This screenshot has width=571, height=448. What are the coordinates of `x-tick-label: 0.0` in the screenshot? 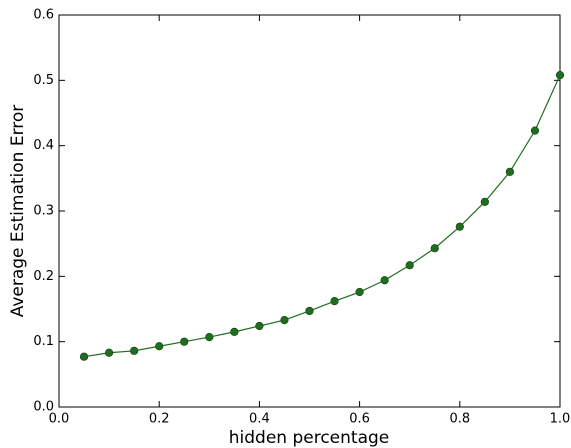 It's located at (59, 419).